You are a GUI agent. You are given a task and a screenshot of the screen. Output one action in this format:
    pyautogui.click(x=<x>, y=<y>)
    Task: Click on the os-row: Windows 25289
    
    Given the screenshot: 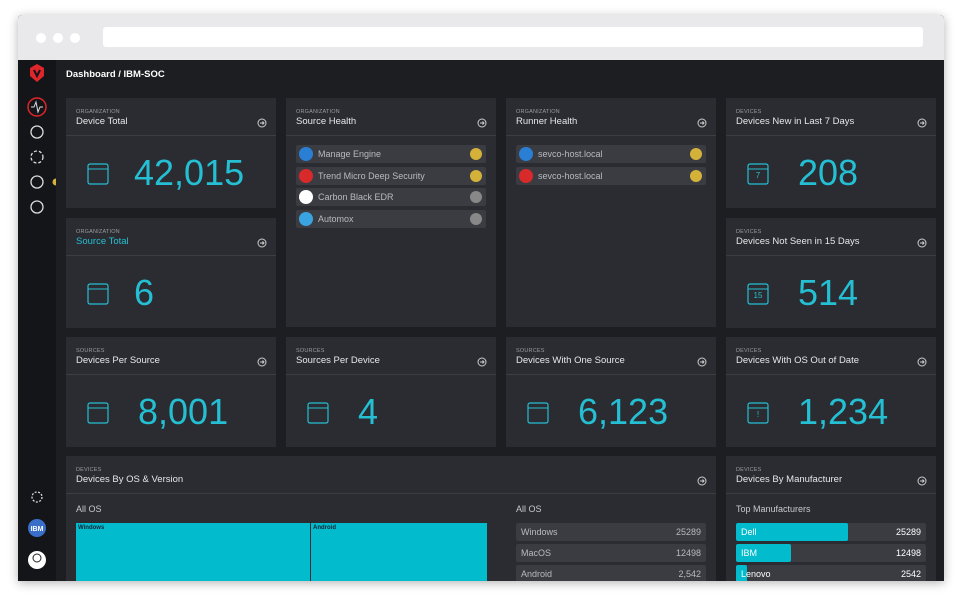 What is the action you would take?
    pyautogui.click(x=611, y=532)
    